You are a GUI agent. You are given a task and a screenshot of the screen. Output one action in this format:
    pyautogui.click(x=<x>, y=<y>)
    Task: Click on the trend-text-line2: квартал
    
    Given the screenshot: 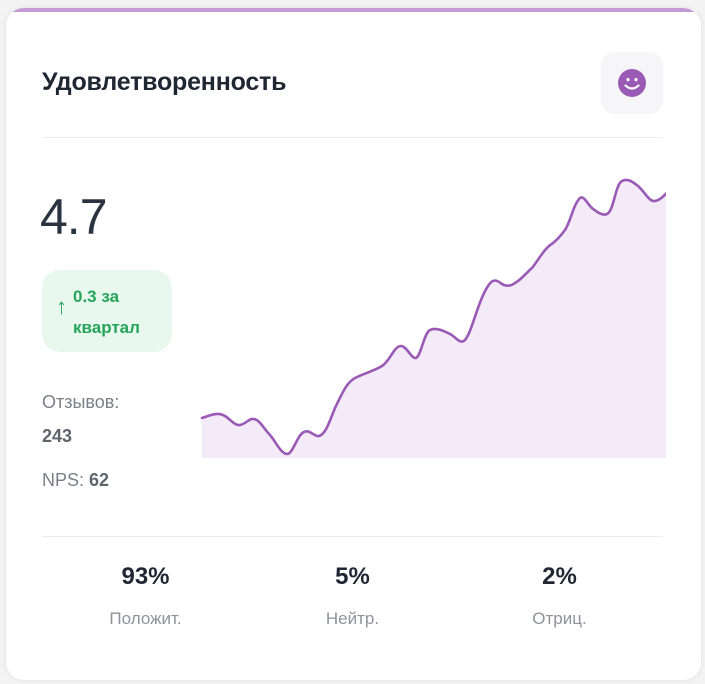 What is the action you would take?
    pyautogui.click(x=106, y=327)
    